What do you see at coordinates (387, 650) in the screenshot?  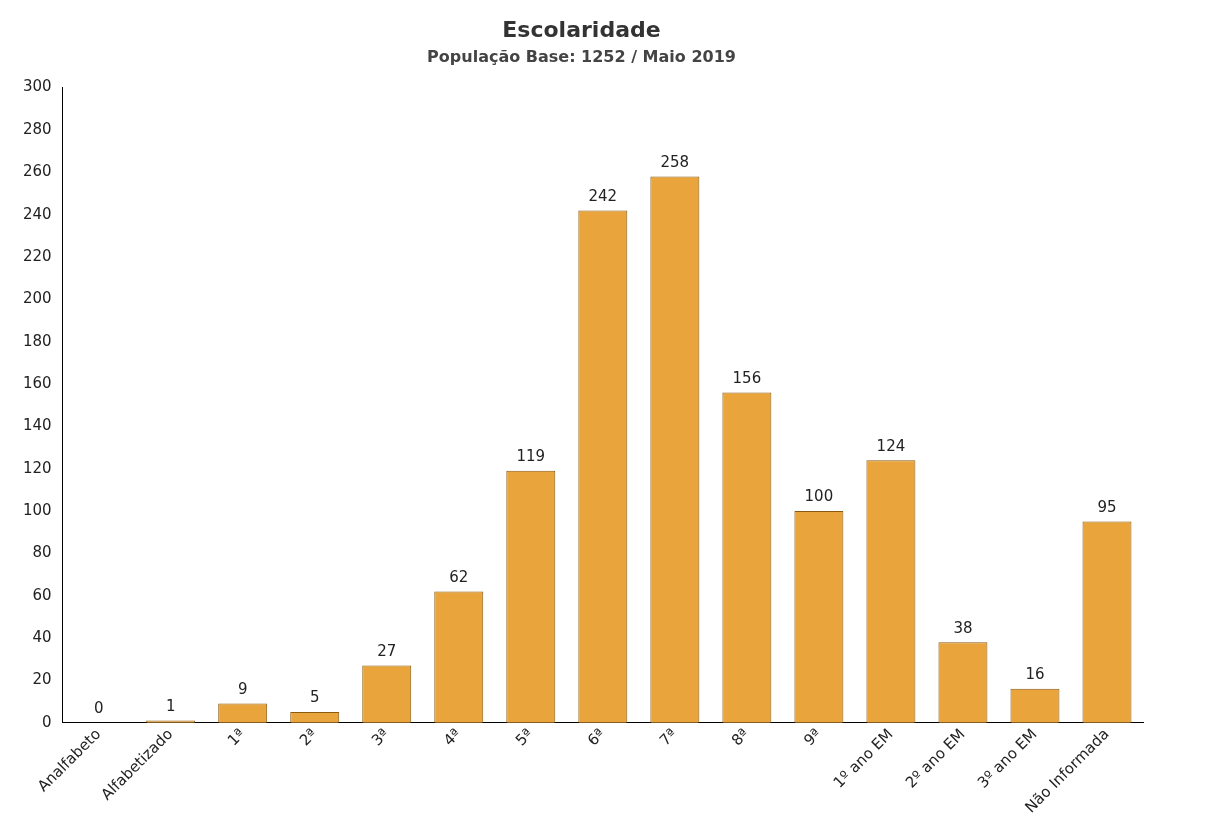 I see `data-label: 27` at bounding box center [387, 650].